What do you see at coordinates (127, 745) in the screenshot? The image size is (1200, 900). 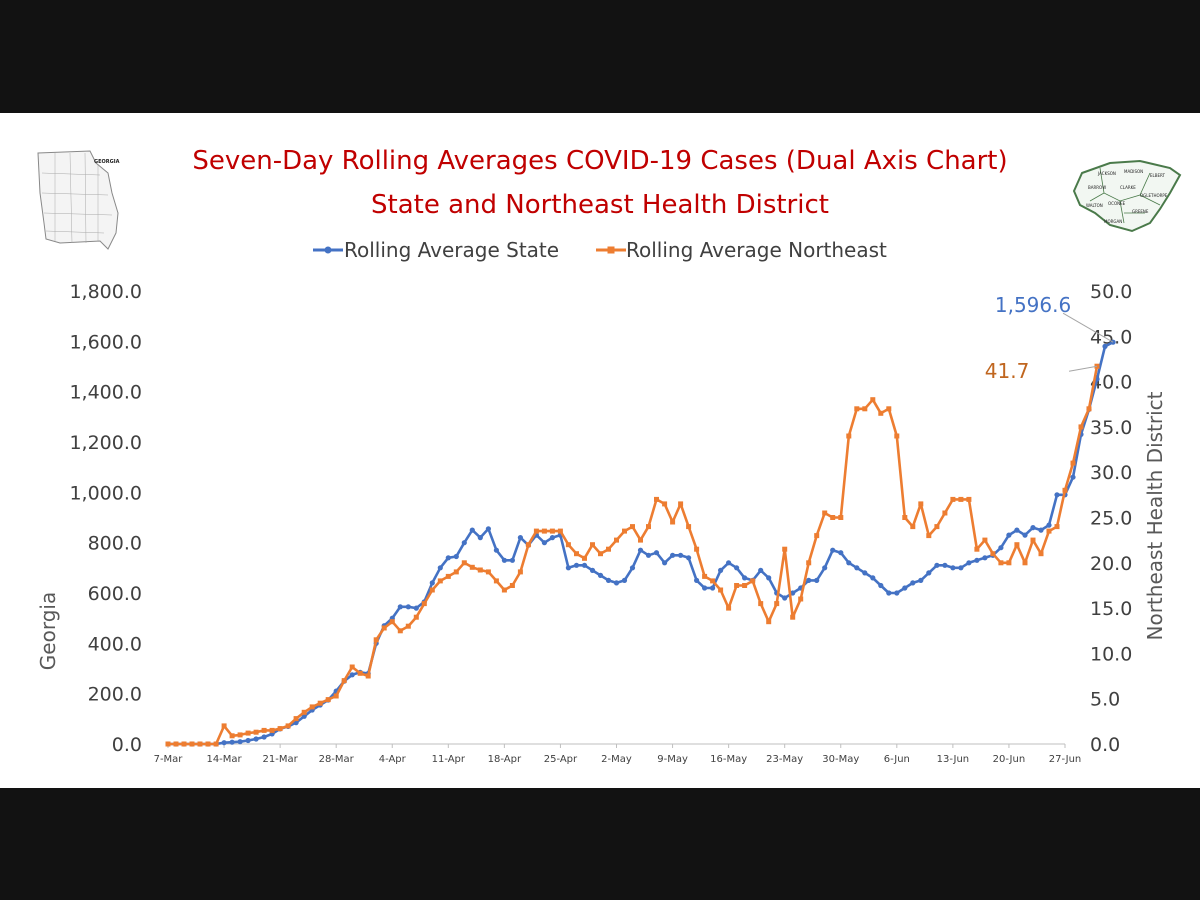 I see `y-left-tick-label: 0.0` at bounding box center [127, 745].